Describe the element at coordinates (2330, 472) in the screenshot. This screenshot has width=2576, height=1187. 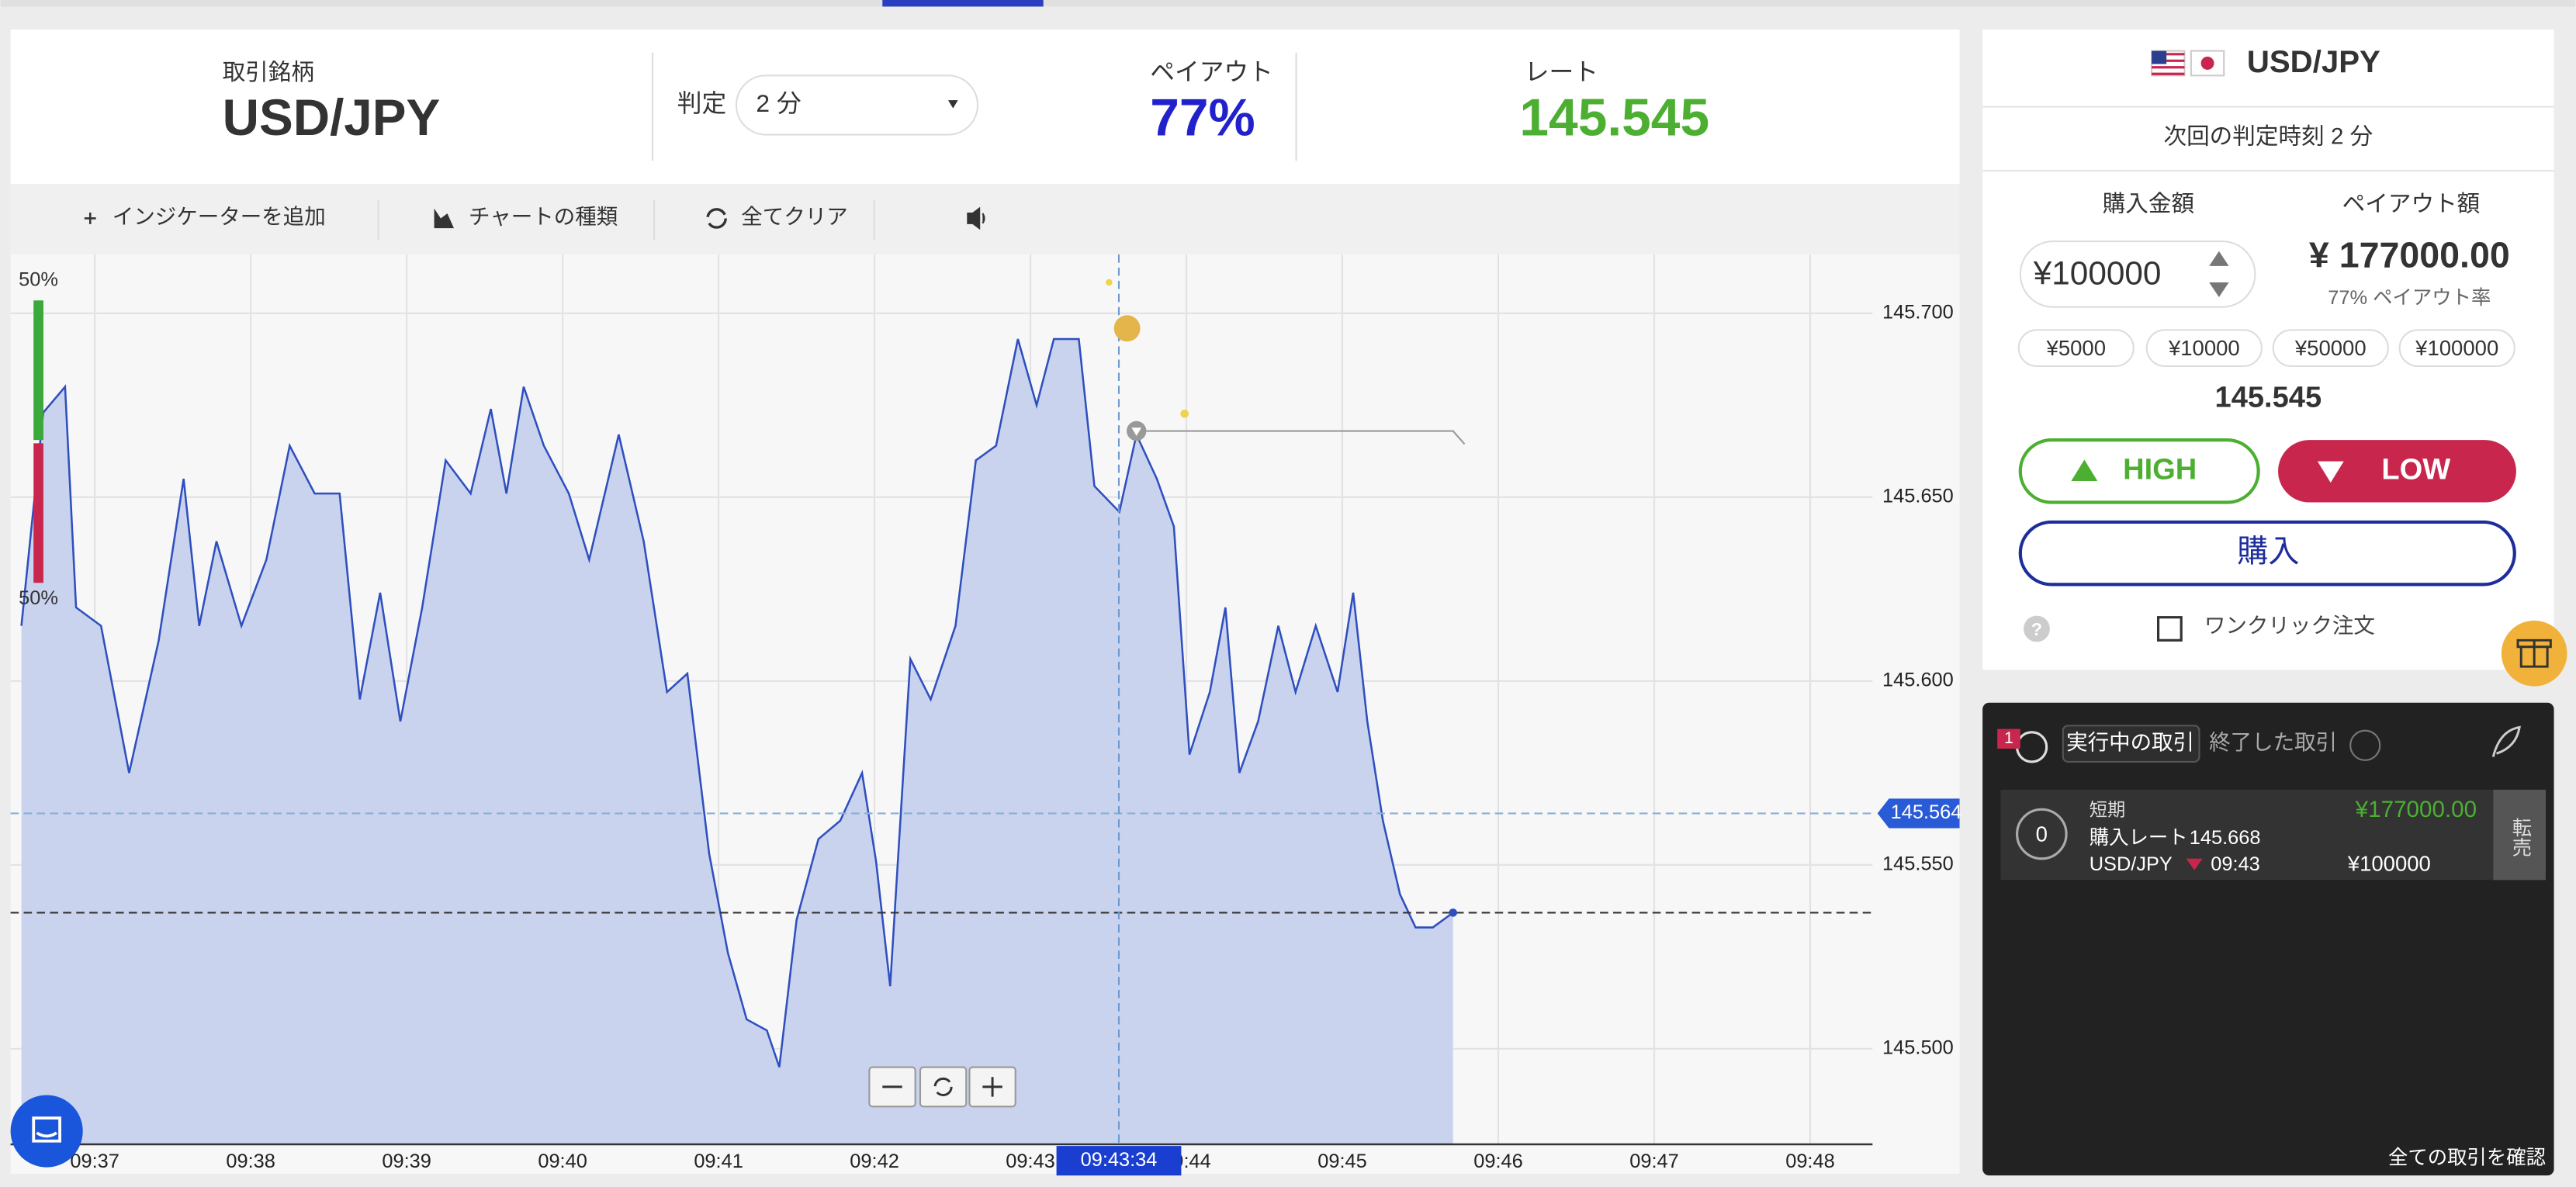
I see `low-icon` at that location.